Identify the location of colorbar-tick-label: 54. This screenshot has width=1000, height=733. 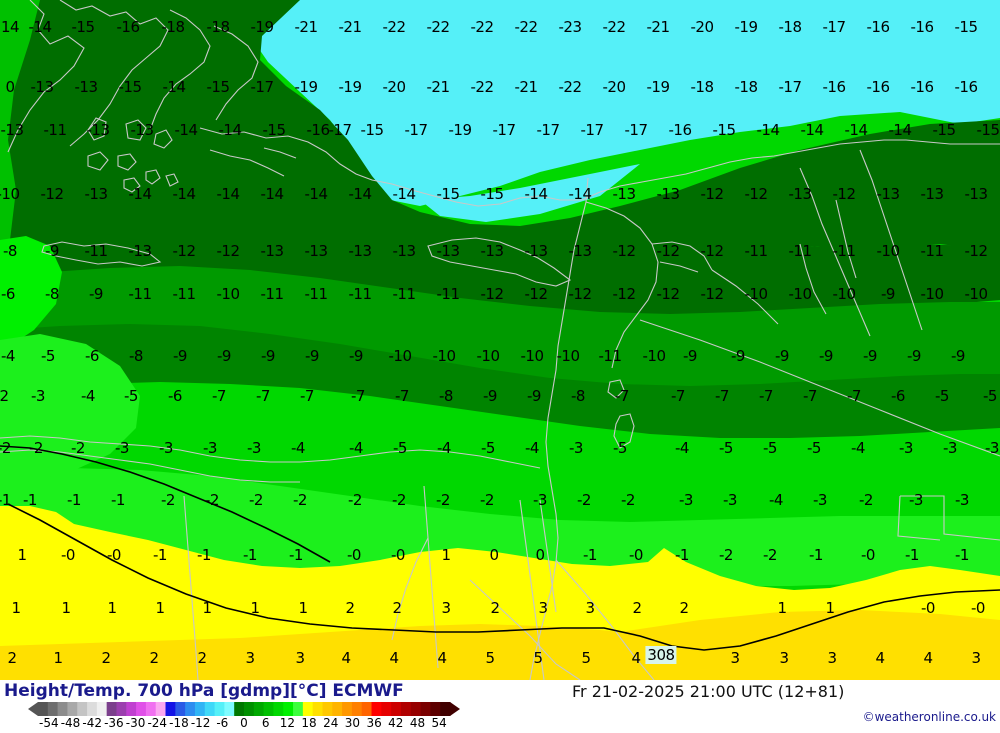
(439, 723).